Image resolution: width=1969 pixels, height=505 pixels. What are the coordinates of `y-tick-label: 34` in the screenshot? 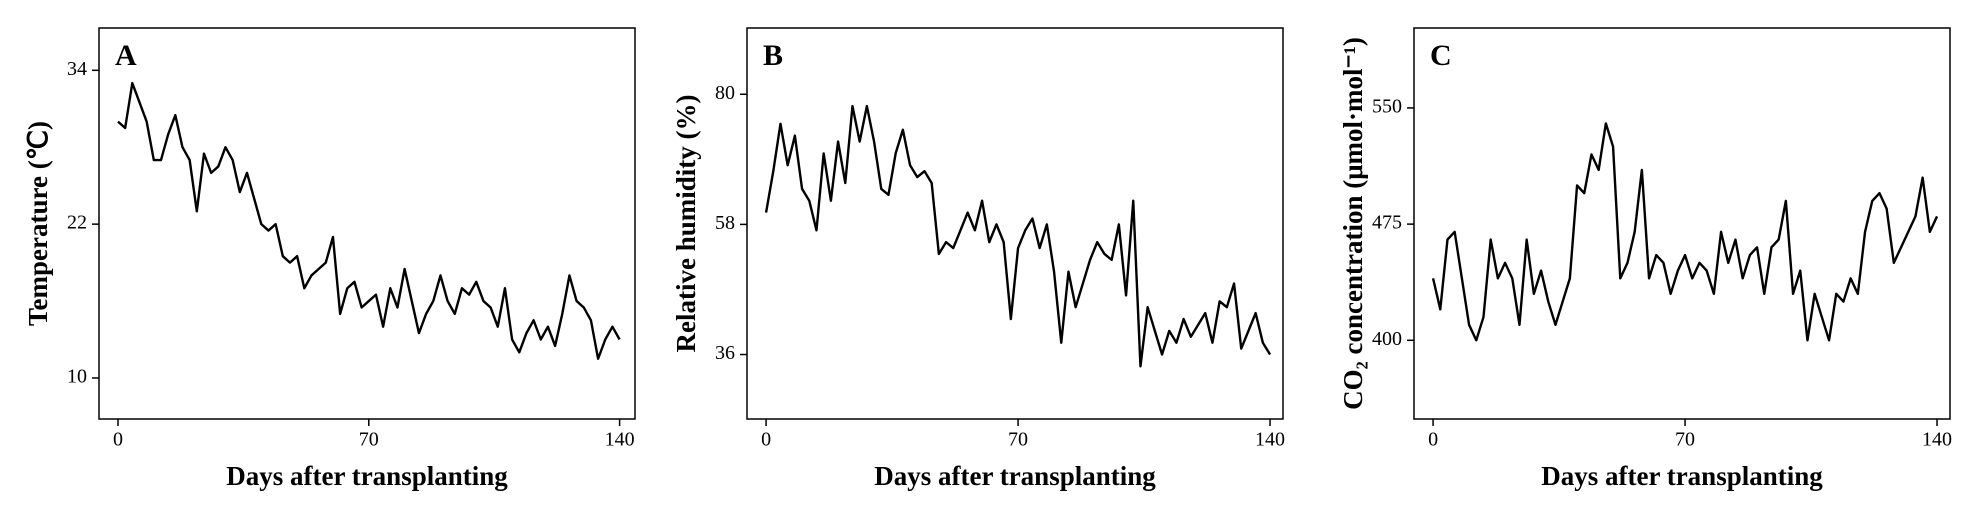 It's located at (77, 69).